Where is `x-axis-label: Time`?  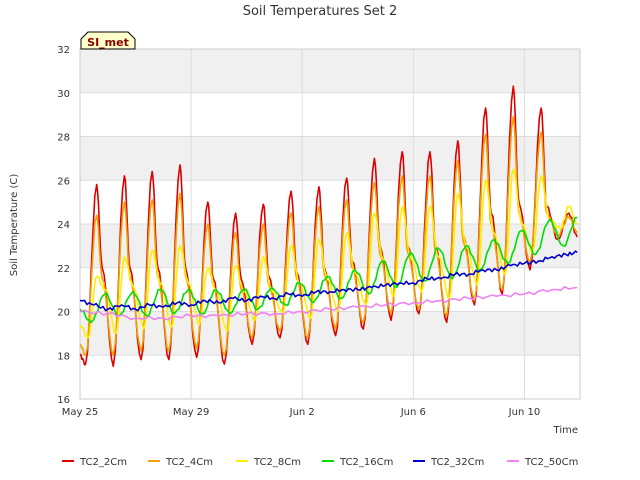 x-axis-label: Time is located at coordinates (565, 430).